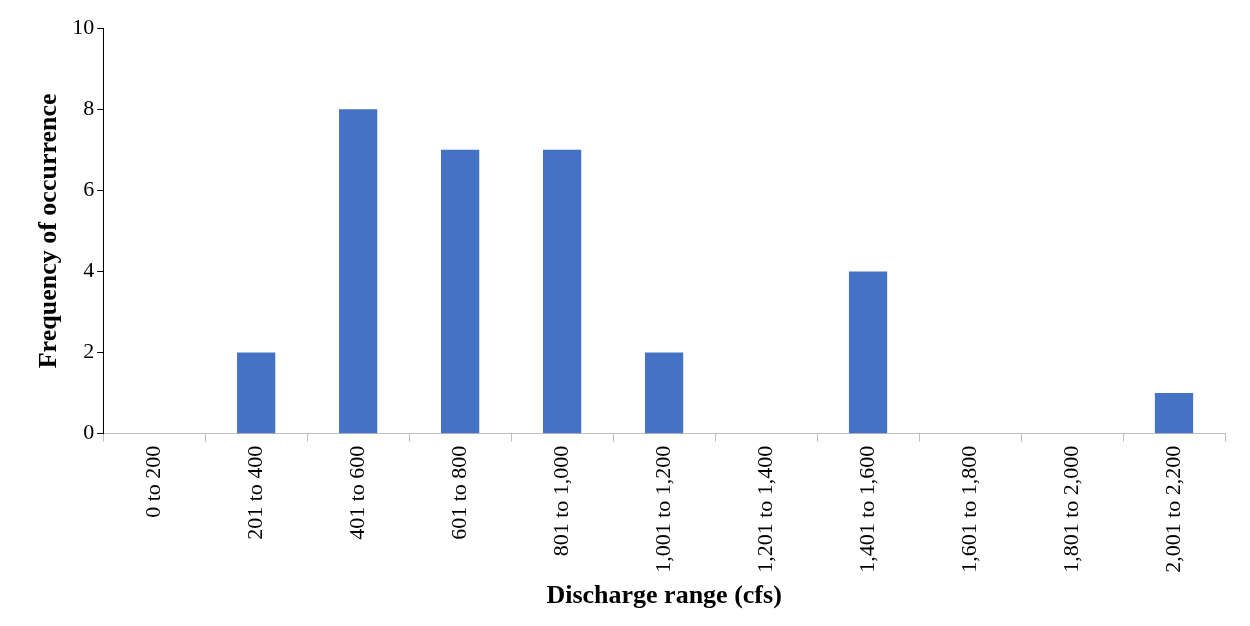 Image resolution: width=1250 pixels, height=626 pixels. Describe the element at coordinates (89, 189) in the screenshot. I see `y-tick-label: 6` at that location.